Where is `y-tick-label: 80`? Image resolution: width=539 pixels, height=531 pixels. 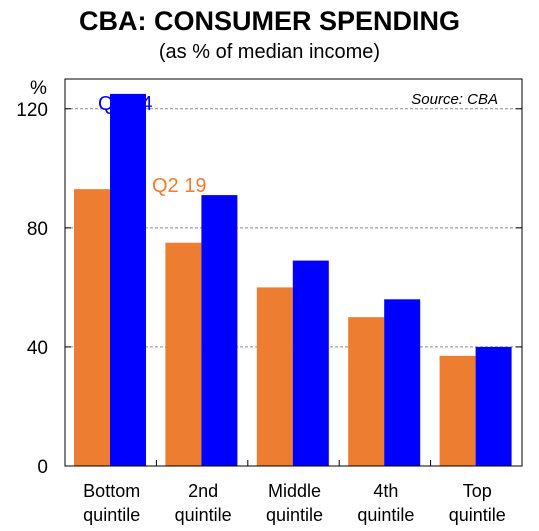
y-tick-label: 80 is located at coordinates (37, 229).